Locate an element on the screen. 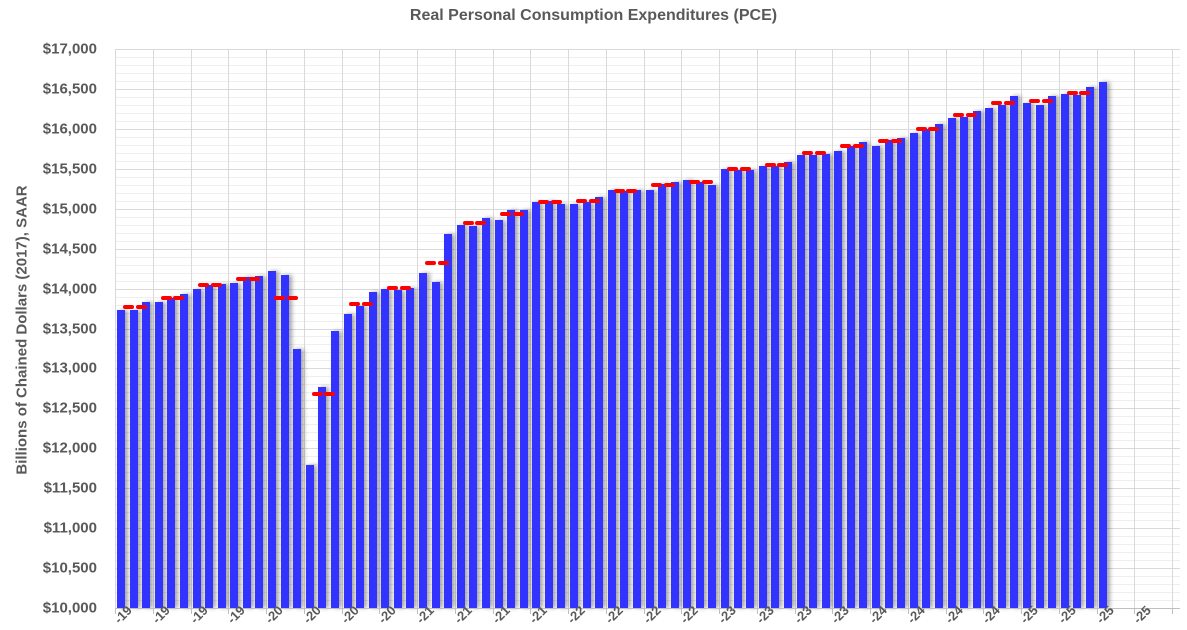 Image resolution: width=1187 pixels, height=630 pixels. y-axis-title: Billions of Chained Dollars (2017), SAAR is located at coordinates (22, 330).